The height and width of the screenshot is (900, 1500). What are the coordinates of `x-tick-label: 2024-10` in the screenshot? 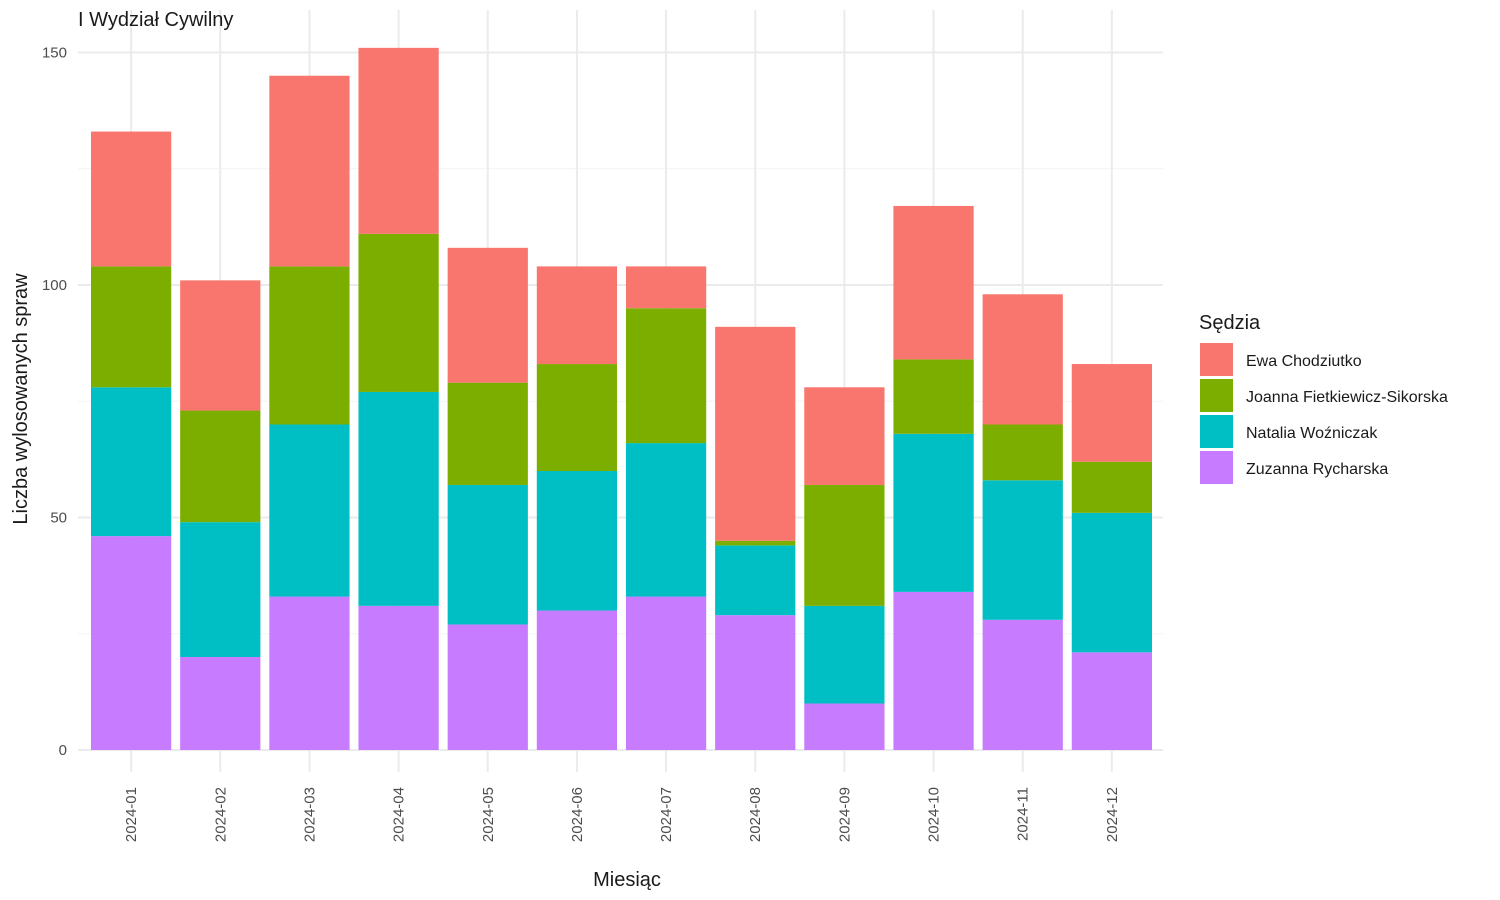 It's located at (934, 814).